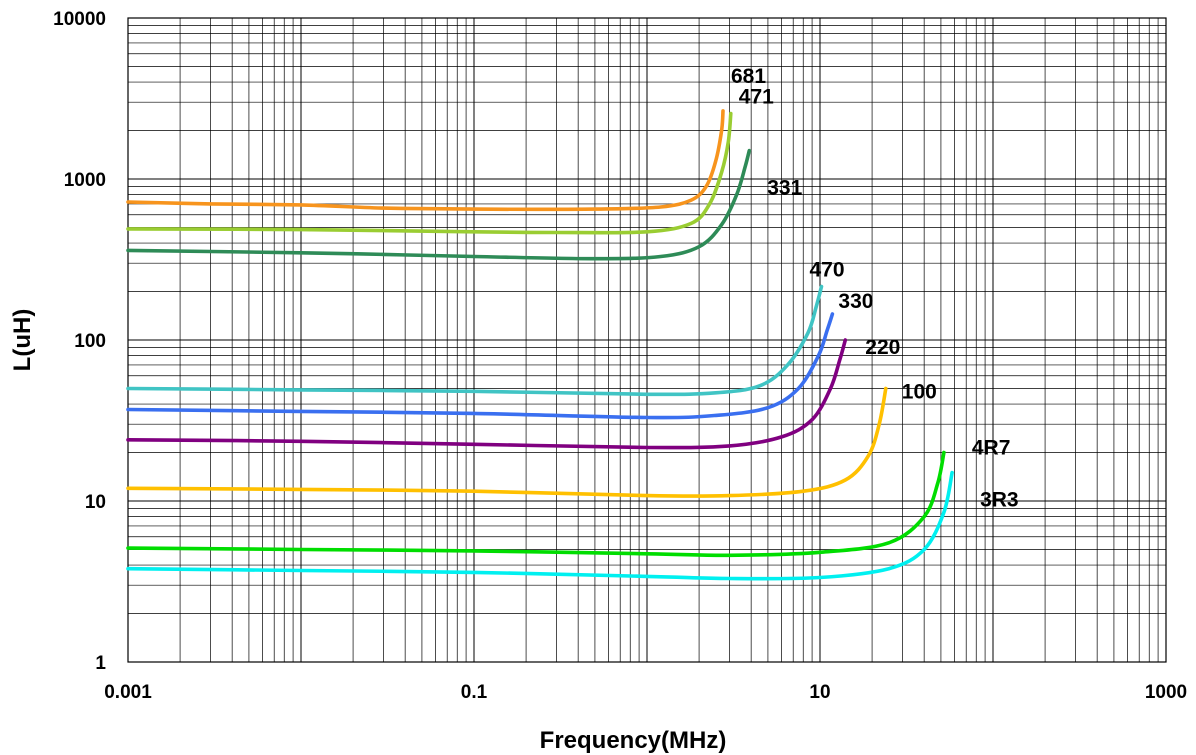 The width and height of the screenshot is (1196, 755). I want to click on x-axis-title: Frequency(MHz), so click(633, 740).